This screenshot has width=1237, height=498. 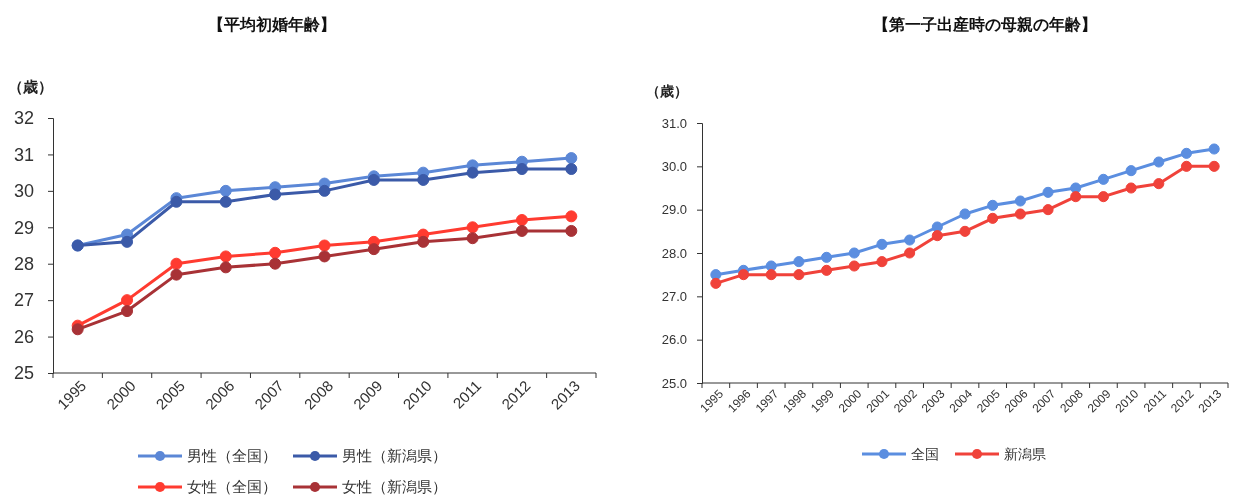 I want to click on y-tick-label: 30.0, so click(x=674, y=166).